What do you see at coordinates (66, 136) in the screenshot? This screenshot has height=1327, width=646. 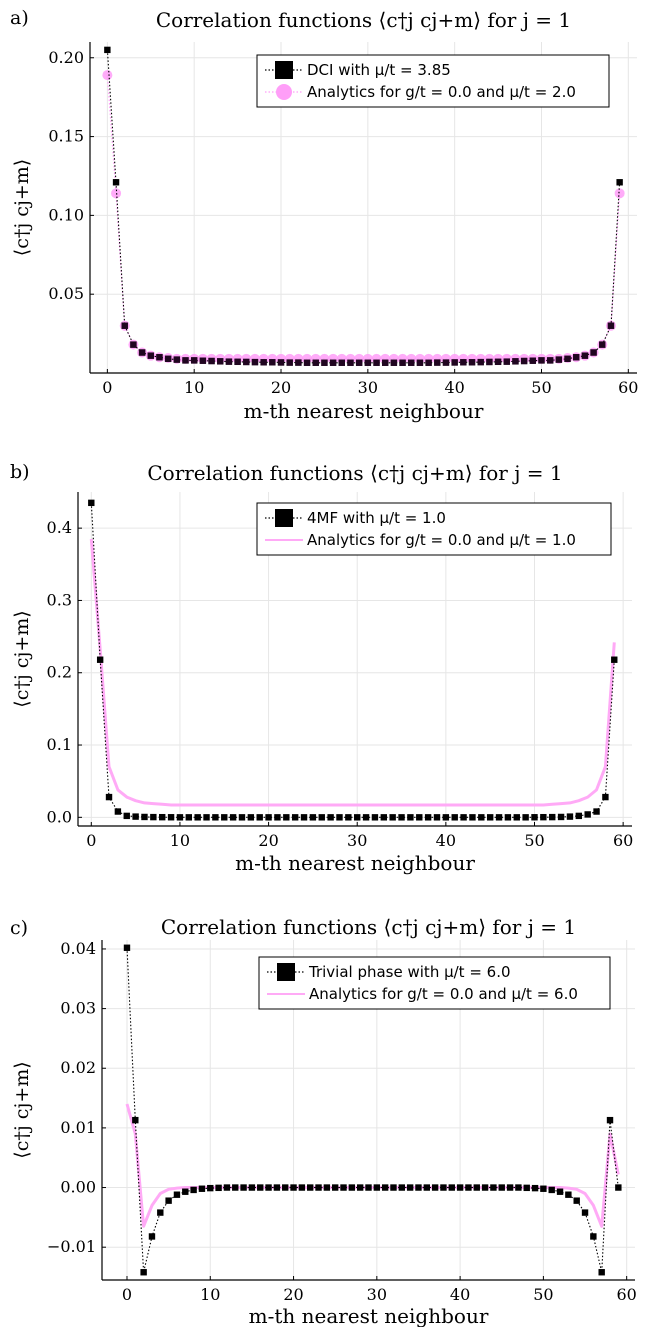 I see `y-tick-label: 0.15` at bounding box center [66, 136].